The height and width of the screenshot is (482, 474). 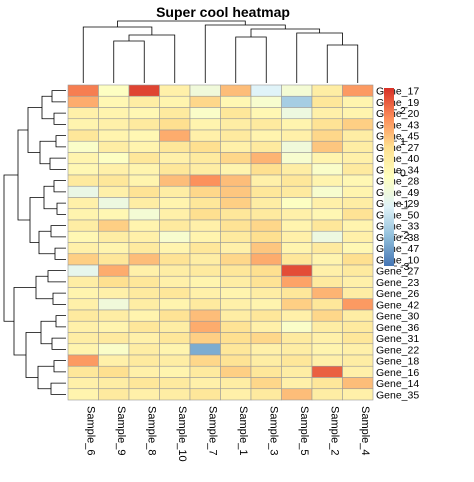 I want to click on column-dendrogram, so click(x=220, y=51).